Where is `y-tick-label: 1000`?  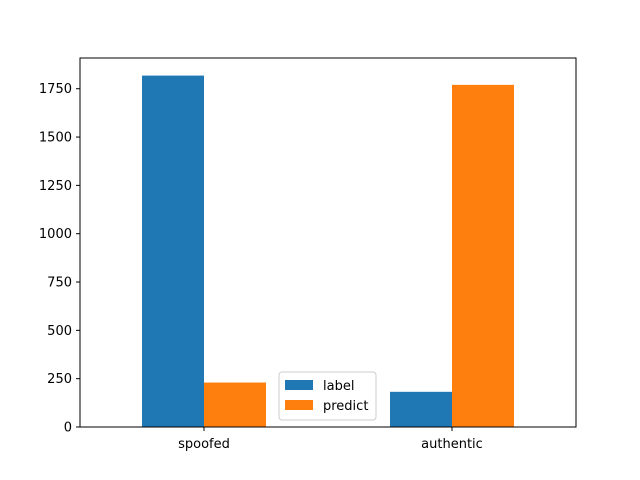 y-tick-label: 1000 is located at coordinates (55, 234).